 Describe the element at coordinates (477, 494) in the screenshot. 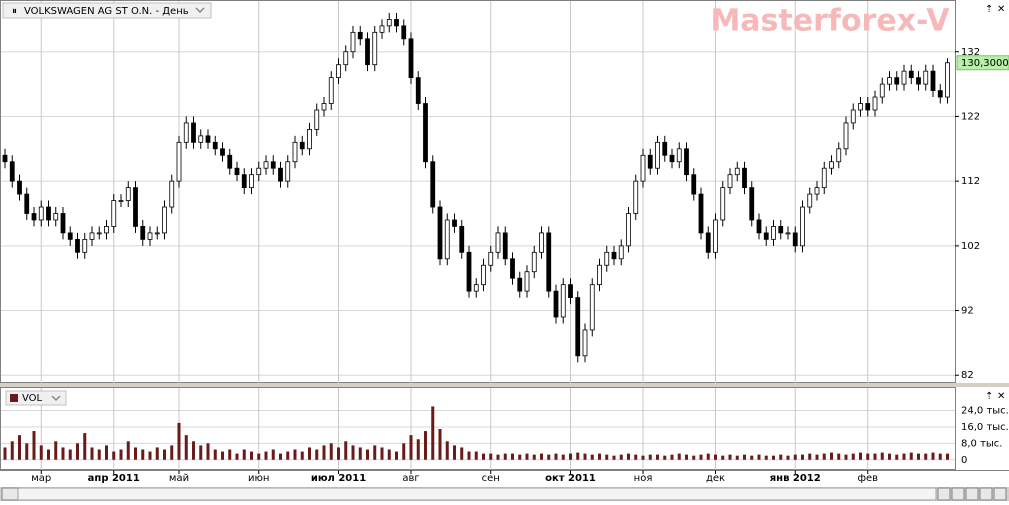

I see `scroll-thumb` at that location.